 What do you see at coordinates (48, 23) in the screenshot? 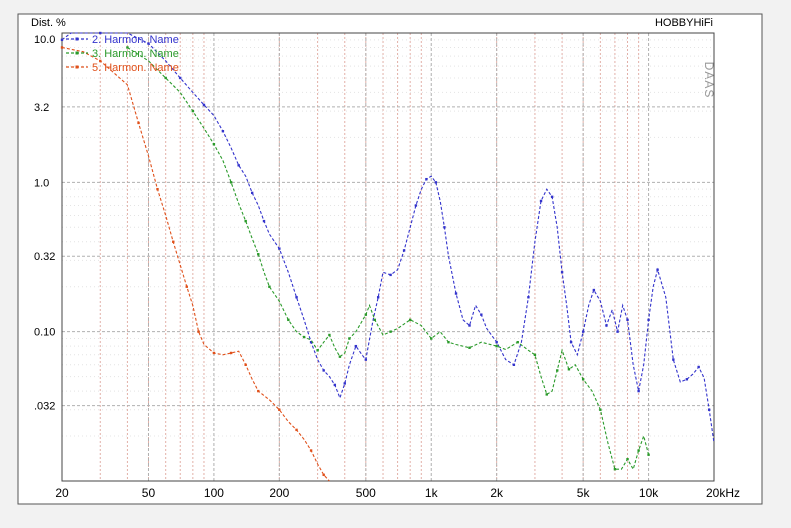
I see `y-axis-label: Dist. %` at bounding box center [48, 23].